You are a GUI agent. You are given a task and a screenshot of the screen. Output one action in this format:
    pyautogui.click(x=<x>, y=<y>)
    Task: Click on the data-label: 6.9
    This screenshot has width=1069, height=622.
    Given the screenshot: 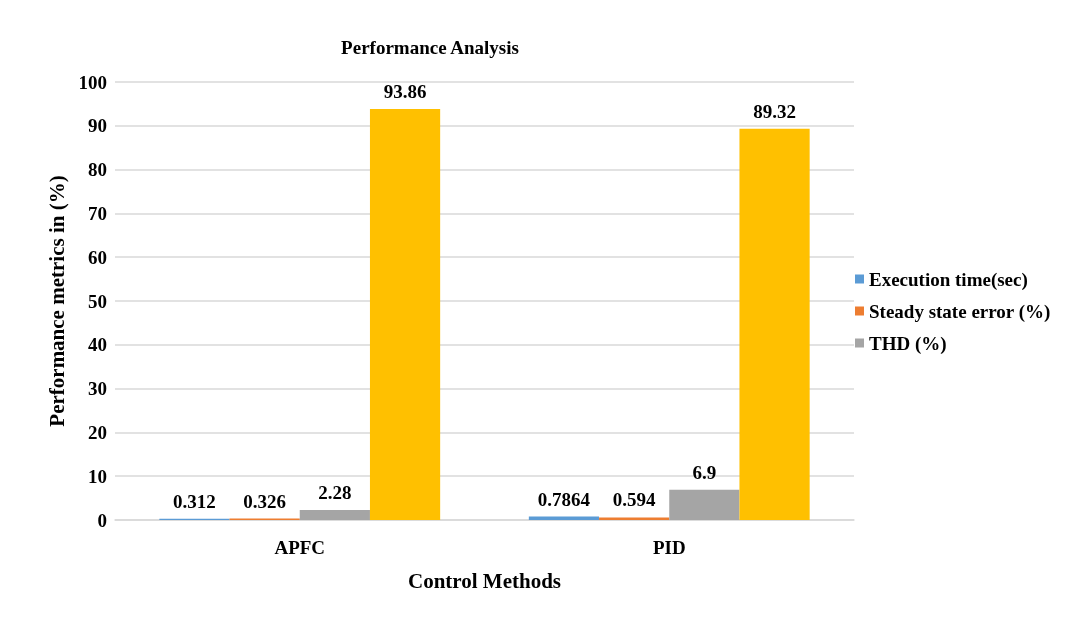 What is the action you would take?
    pyautogui.click(x=704, y=472)
    